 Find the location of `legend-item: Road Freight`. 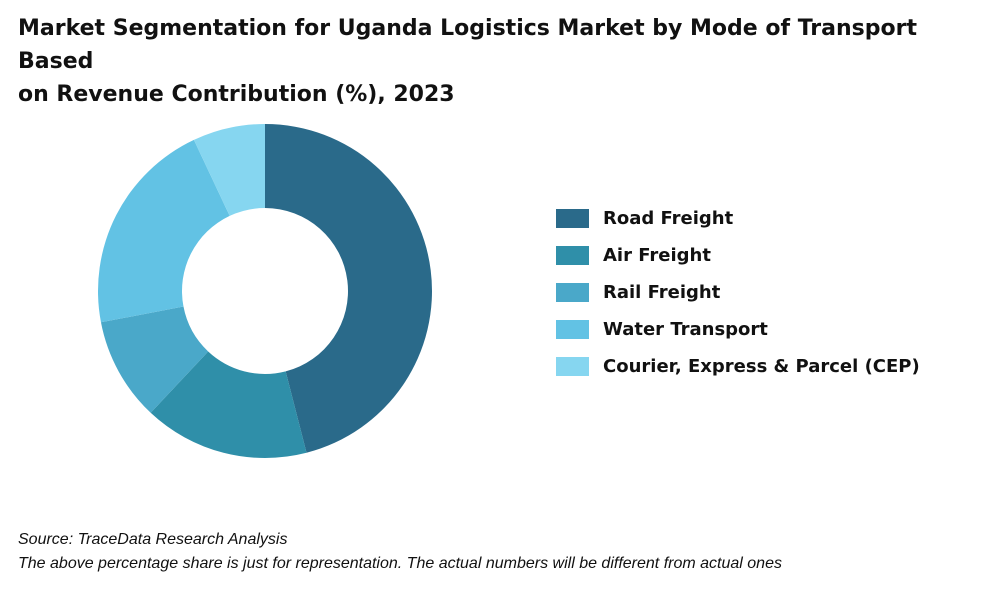

legend-item: Road Freight is located at coordinates (738, 218).